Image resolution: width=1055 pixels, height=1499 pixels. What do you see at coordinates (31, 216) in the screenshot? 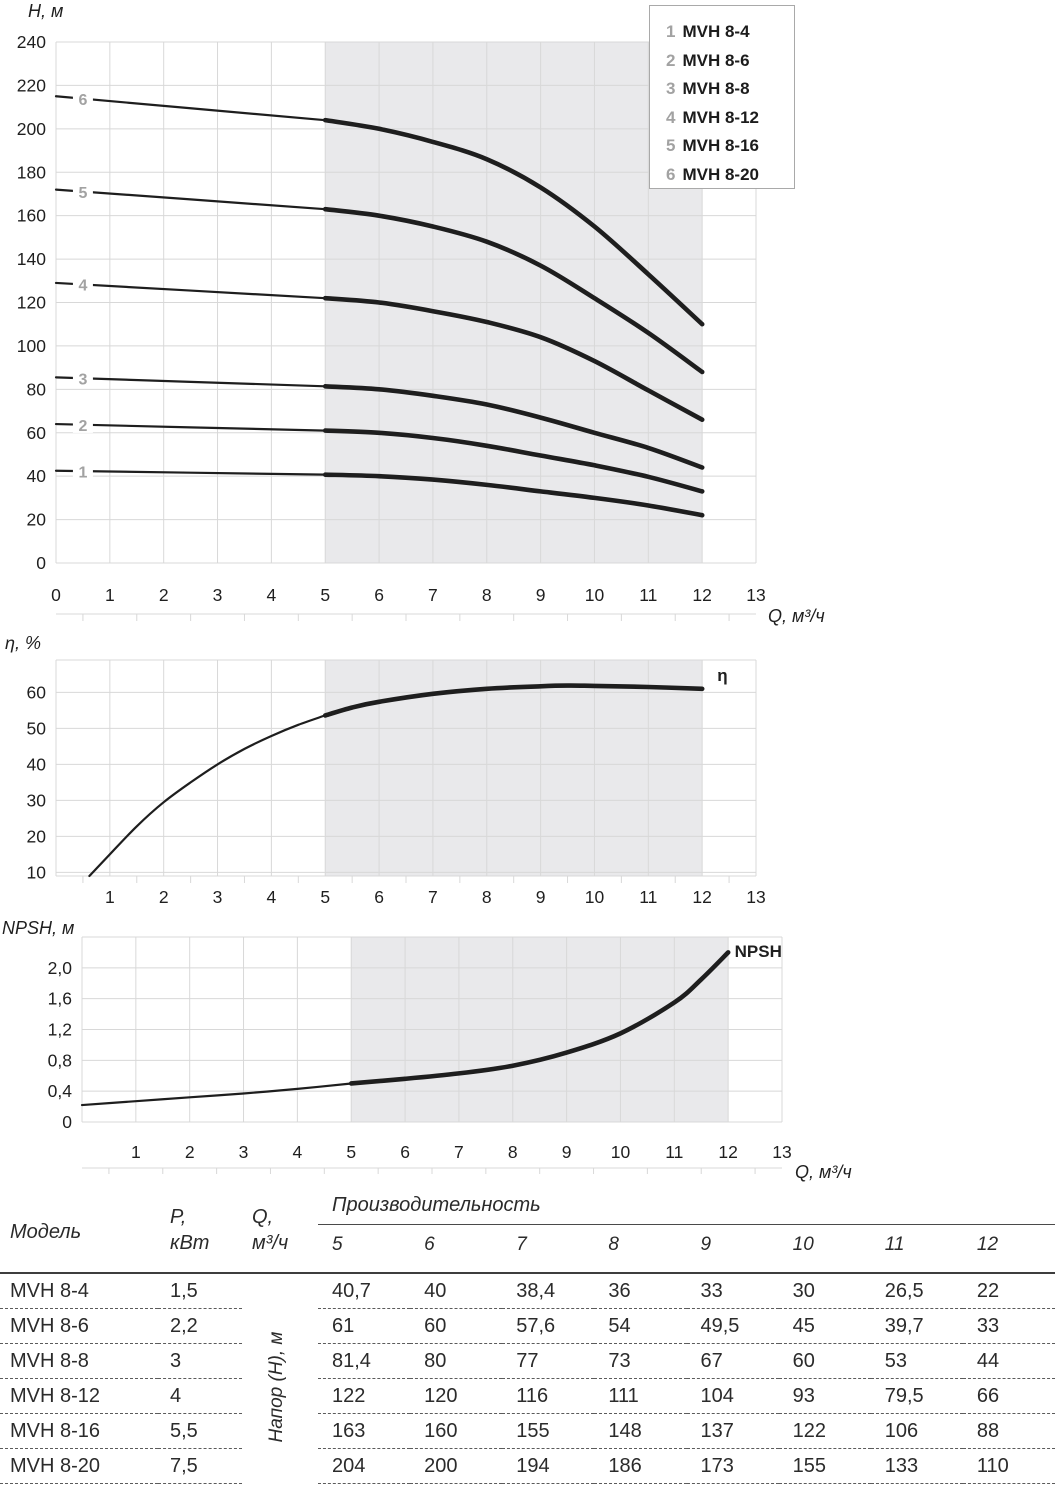
I see `y-tick-label: 160` at bounding box center [31, 216].